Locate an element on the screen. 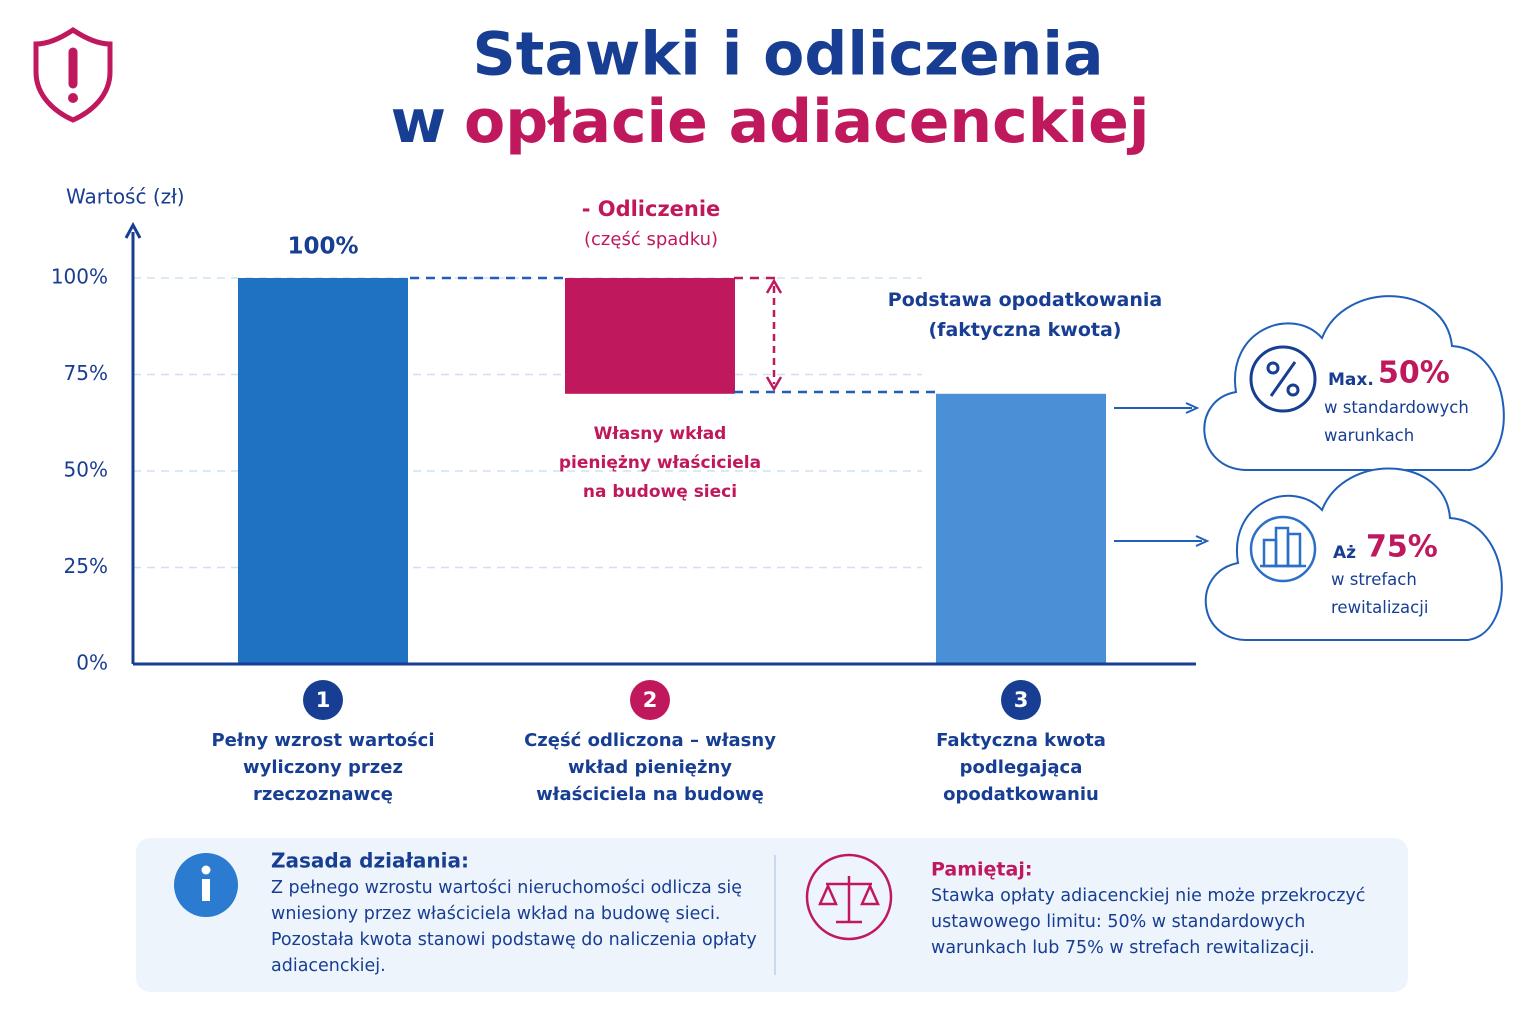 The width and height of the screenshot is (1536, 1028). info-panel is located at coordinates (772, 915).